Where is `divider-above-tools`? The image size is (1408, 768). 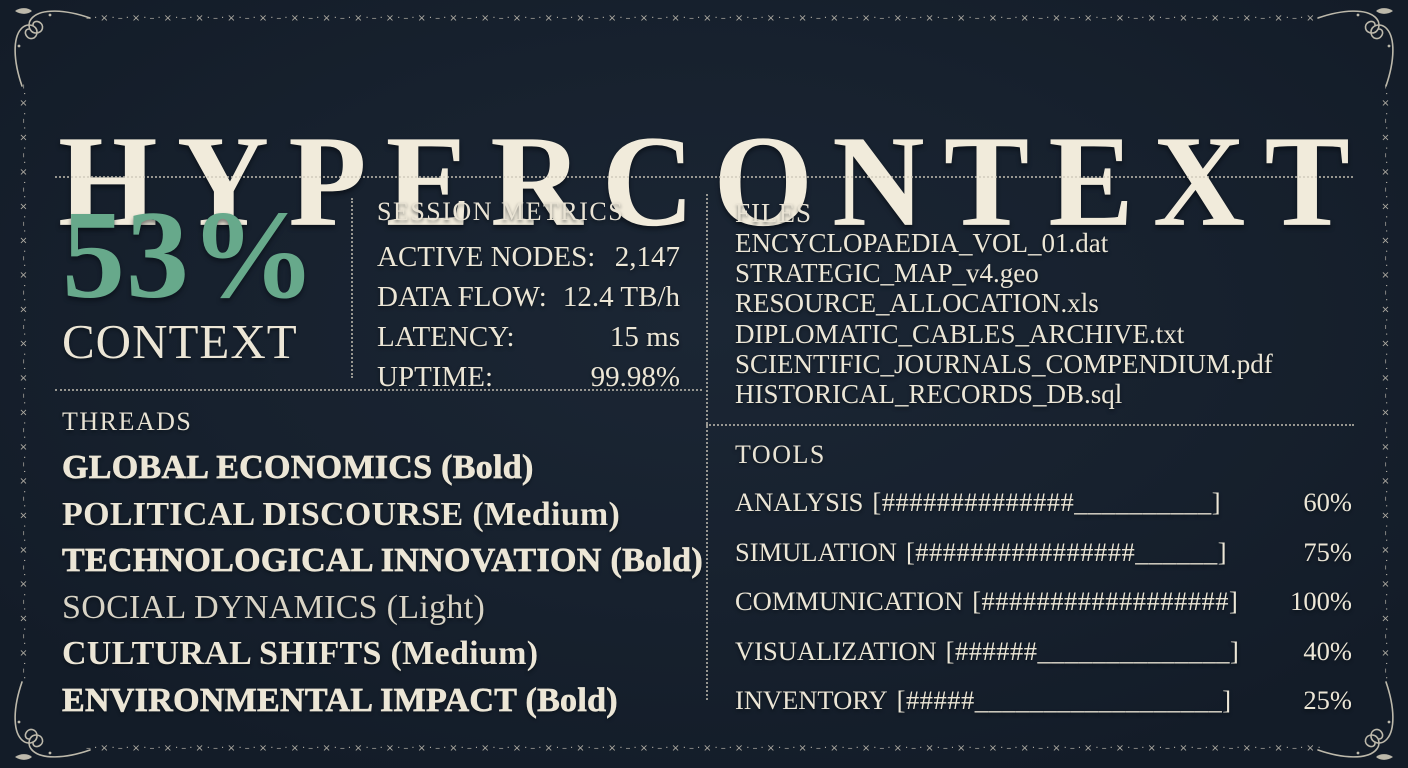 divider-above-tools is located at coordinates (1030, 425).